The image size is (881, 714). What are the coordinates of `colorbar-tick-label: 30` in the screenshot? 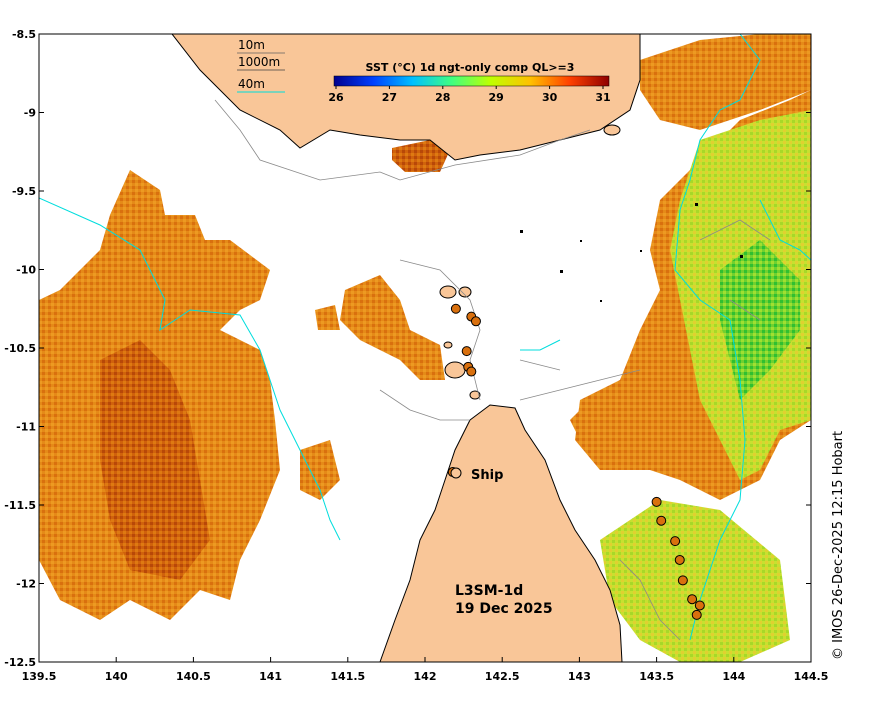 It's located at (550, 97).